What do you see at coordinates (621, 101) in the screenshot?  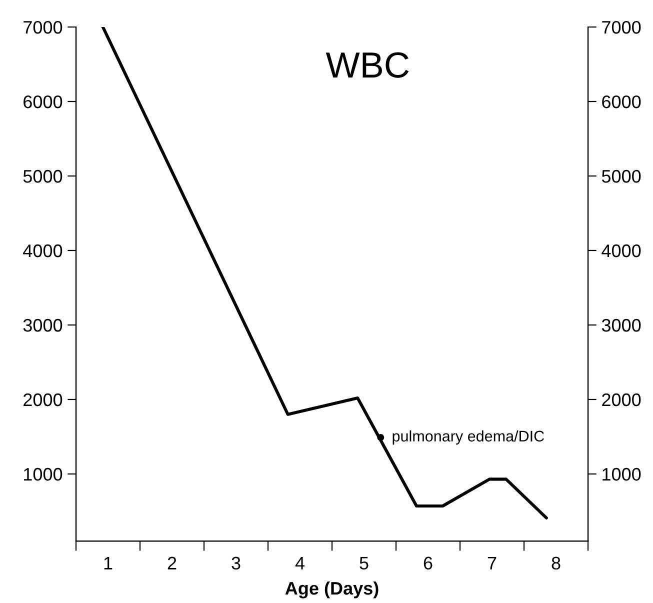 I see `y2-tick-label: 6000` at bounding box center [621, 101].